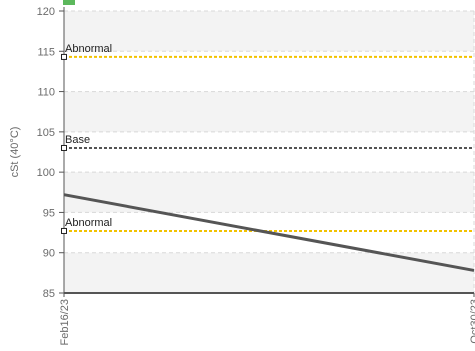 Image resolution: width=475 pixels, height=351 pixels. I want to click on y-tick-label: 90, so click(49, 254).